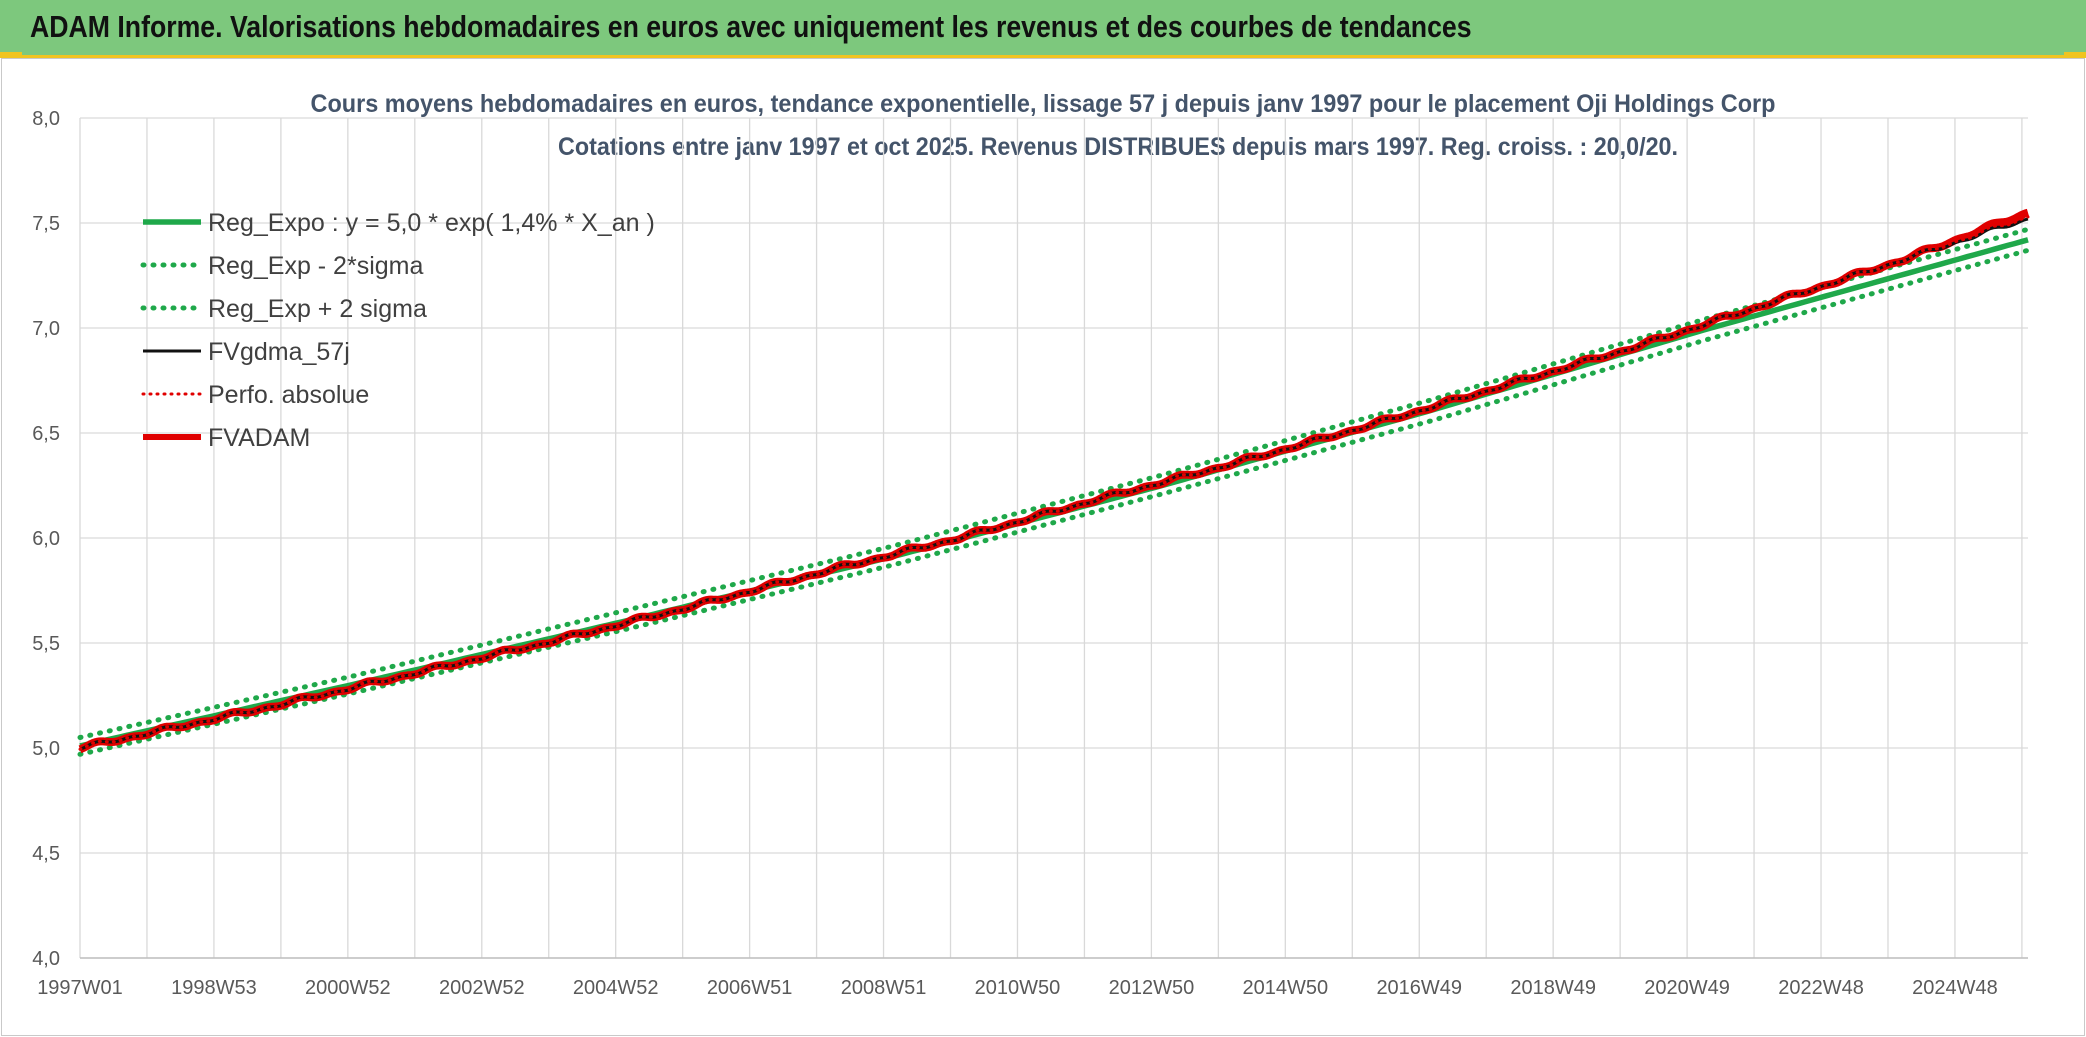  I want to click on legend-label: Reg_Exp + 2 sigma, so click(317, 309).